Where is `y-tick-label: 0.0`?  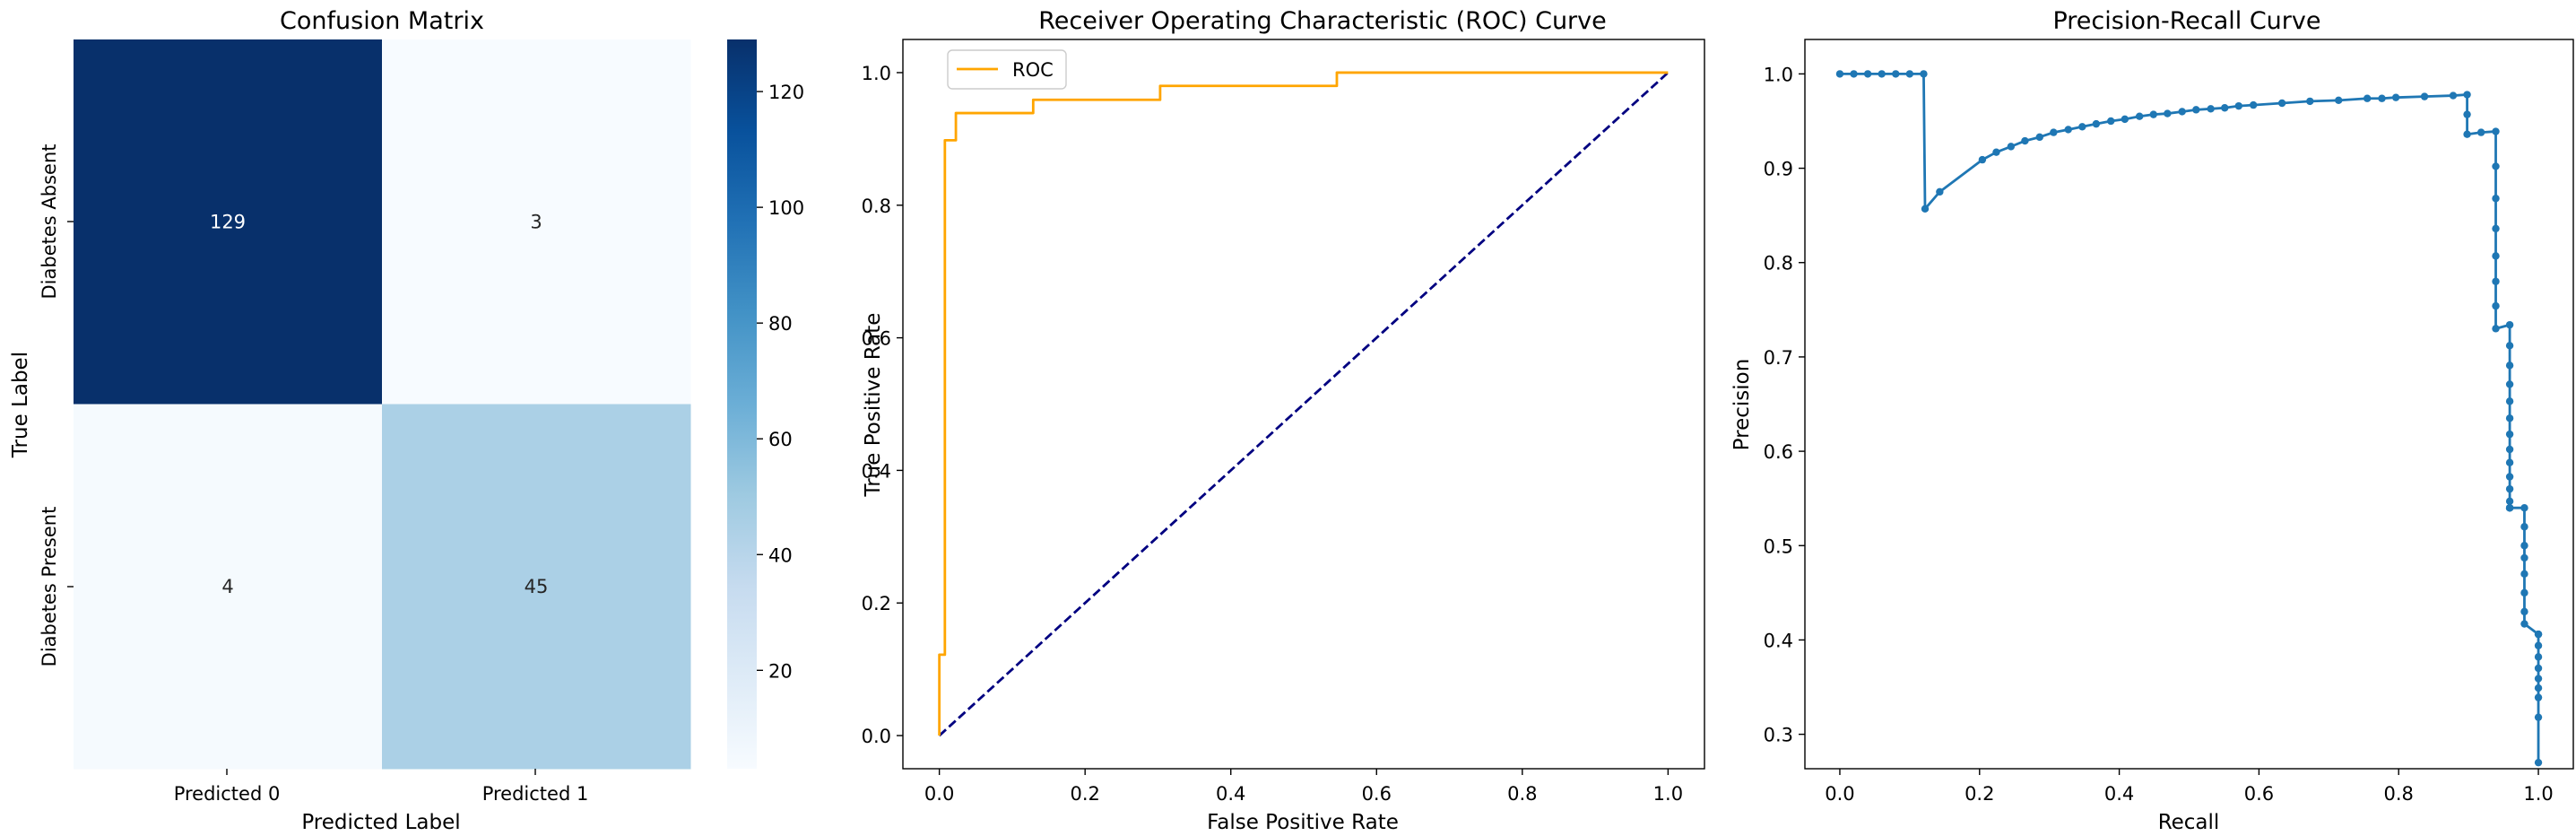
y-tick-label: 0.0 is located at coordinates (876, 736).